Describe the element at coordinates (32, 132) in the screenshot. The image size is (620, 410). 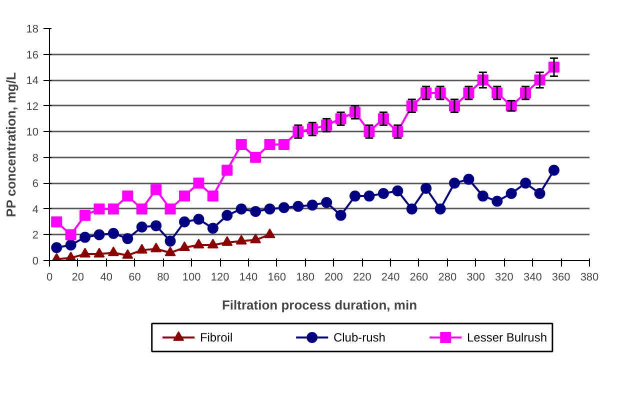
I see `y-tick-label: 10` at that location.